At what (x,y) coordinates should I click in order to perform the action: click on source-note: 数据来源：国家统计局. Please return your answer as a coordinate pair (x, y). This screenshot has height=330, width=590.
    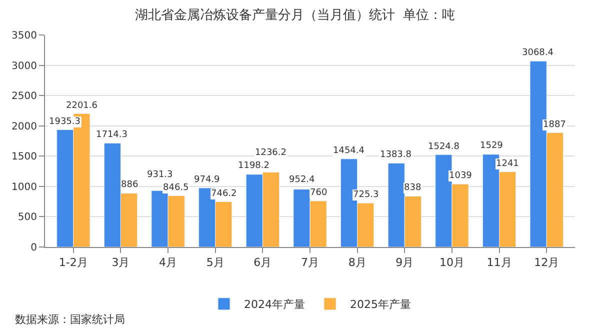
    Looking at the image, I should click on (70, 319).